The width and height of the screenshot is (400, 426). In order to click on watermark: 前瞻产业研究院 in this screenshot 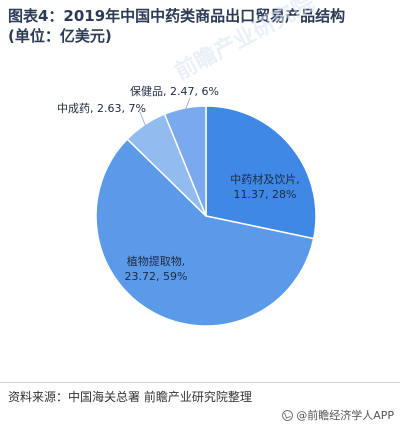, I will do `click(245, 42)`.